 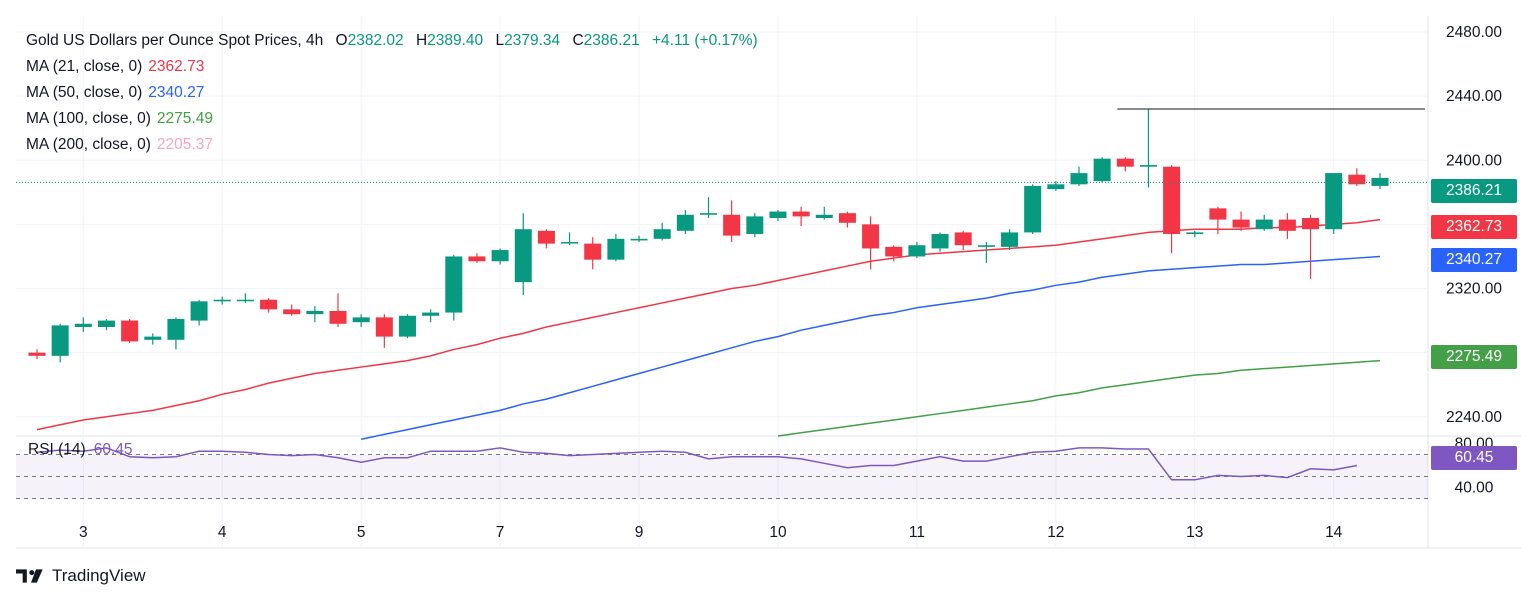 What do you see at coordinates (1474, 417) in the screenshot?
I see `price-tick-label: 2240.00` at bounding box center [1474, 417].